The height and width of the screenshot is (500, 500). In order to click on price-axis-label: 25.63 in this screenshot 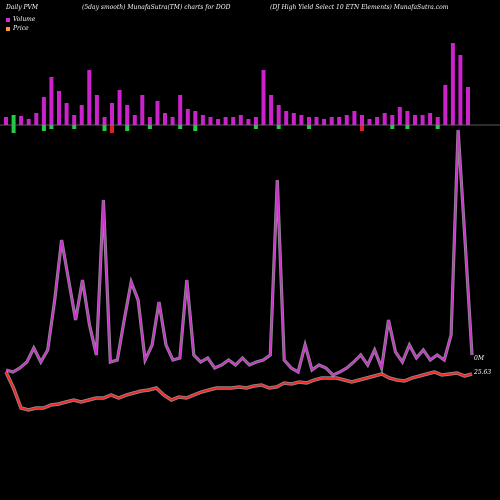, I will do `click(482, 372)`.